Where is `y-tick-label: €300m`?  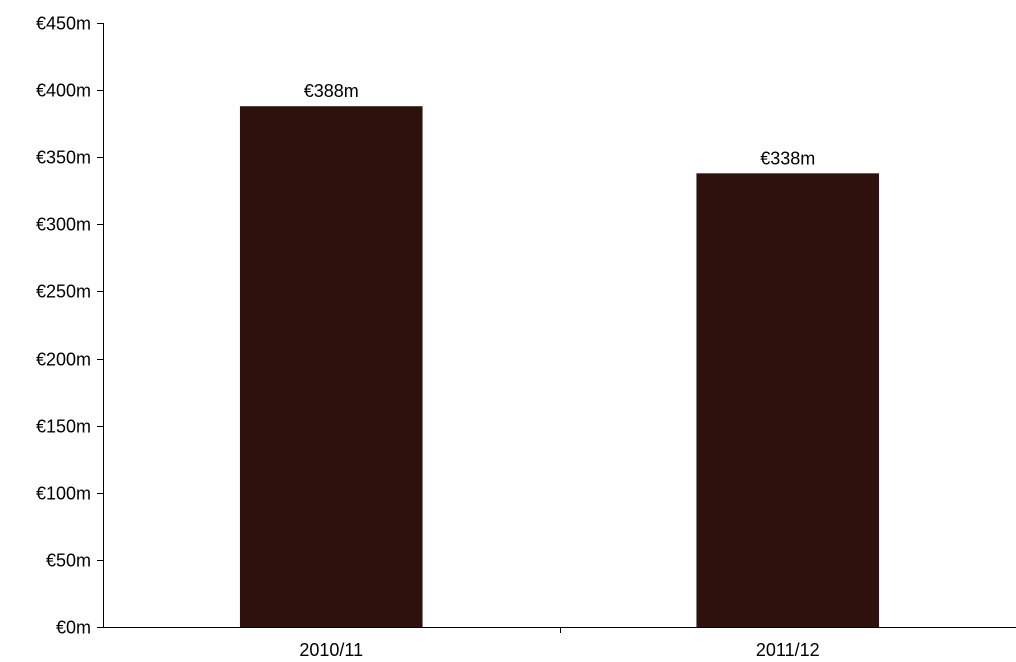
y-tick-label: €300m is located at coordinates (63, 225).